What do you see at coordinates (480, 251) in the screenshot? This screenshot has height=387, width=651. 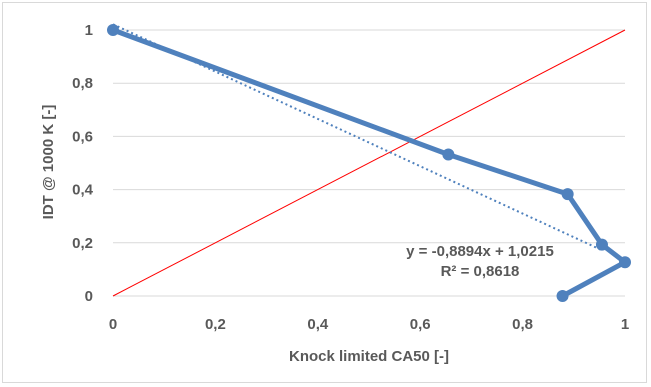 I see `trendline-equation: y = -0,8894x + 1,0215` at bounding box center [480, 251].